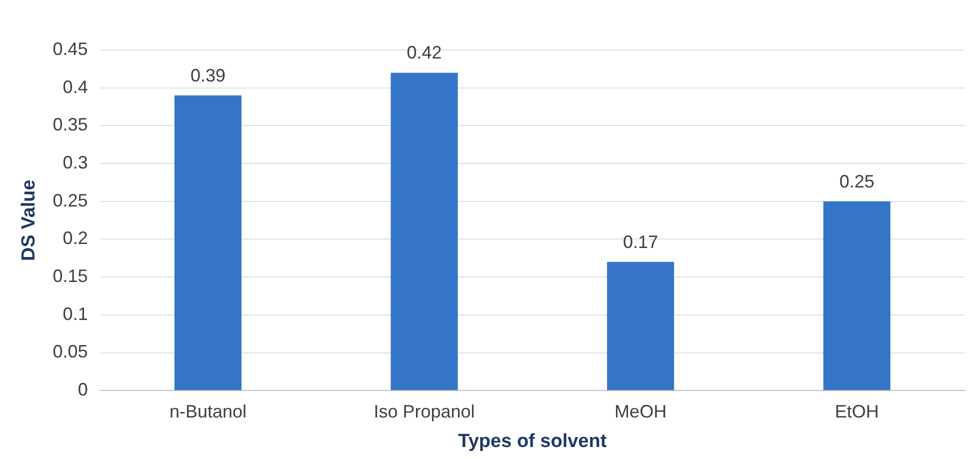 The width and height of the screenshot is (979, 459). Describe the element at coordinates (70, 124) in the screenshot. I see `y-tick-label: 0.35` at that location.